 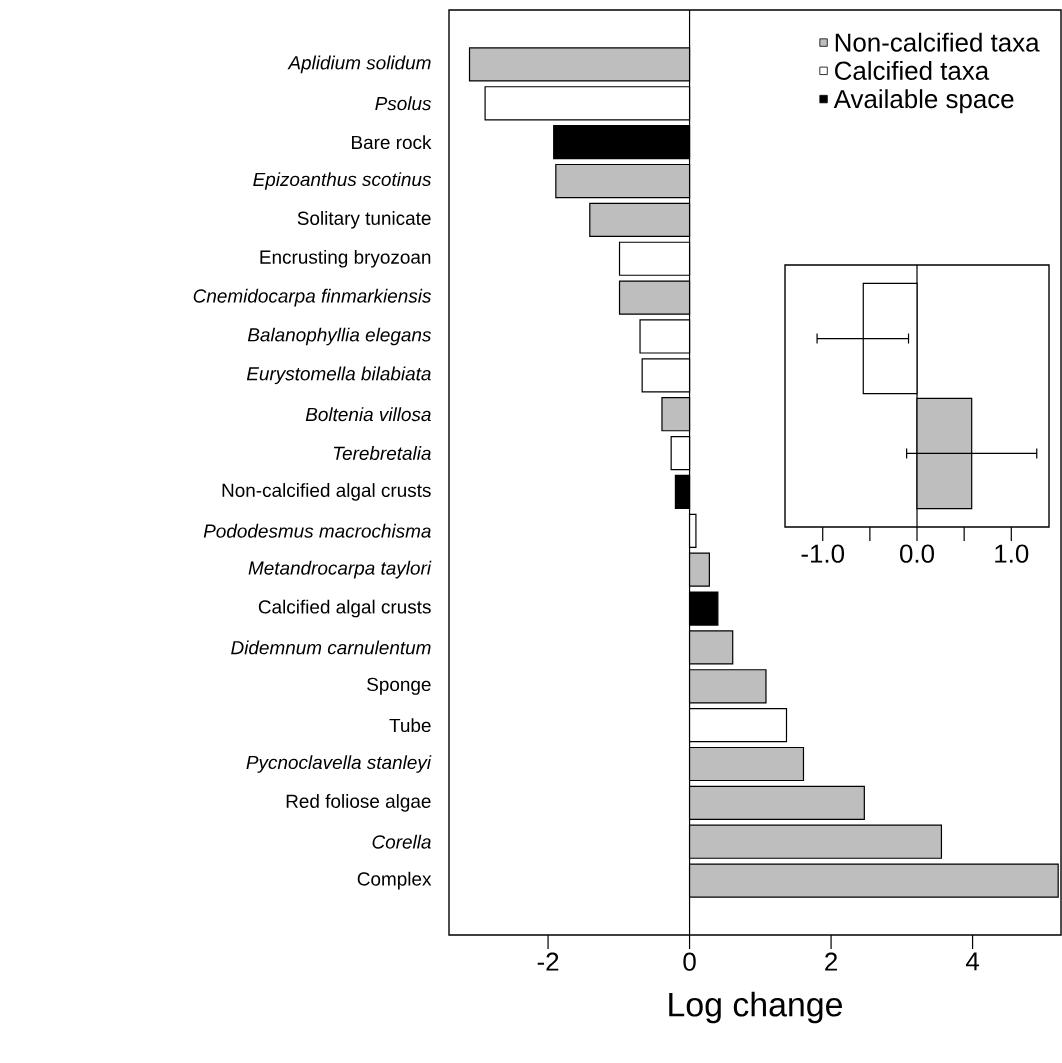 I want to click on x-tick-label: 4, so click(x=972, y=961).